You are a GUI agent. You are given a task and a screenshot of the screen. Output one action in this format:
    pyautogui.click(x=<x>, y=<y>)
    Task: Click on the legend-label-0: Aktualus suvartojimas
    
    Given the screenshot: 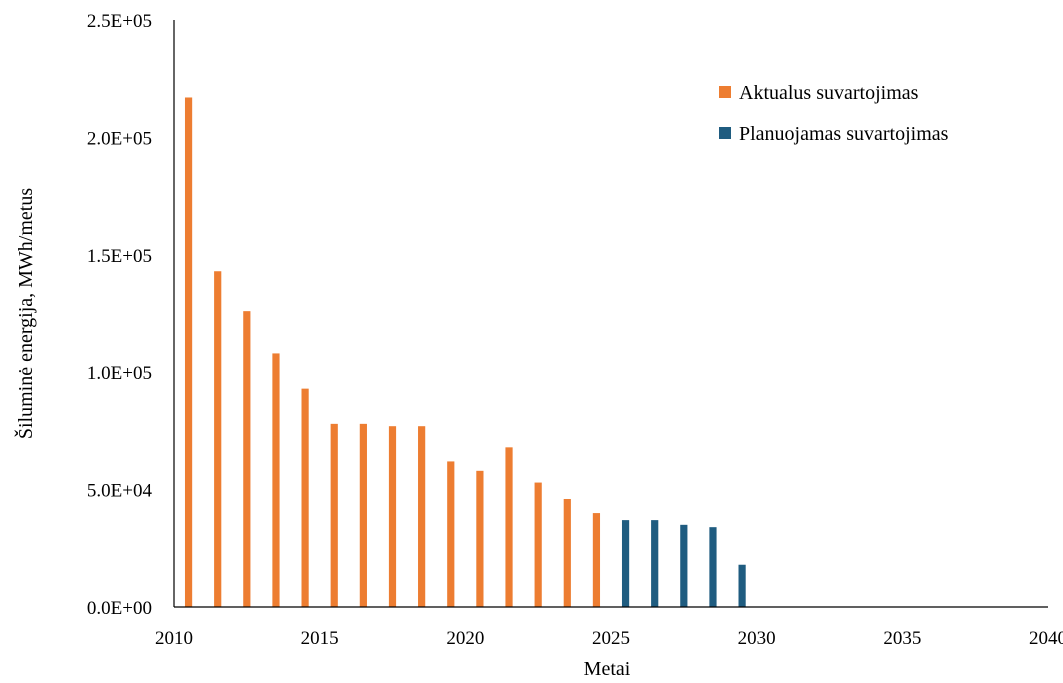 What is the action you would take?
    pyautogui.click(x=829, y=93)
    